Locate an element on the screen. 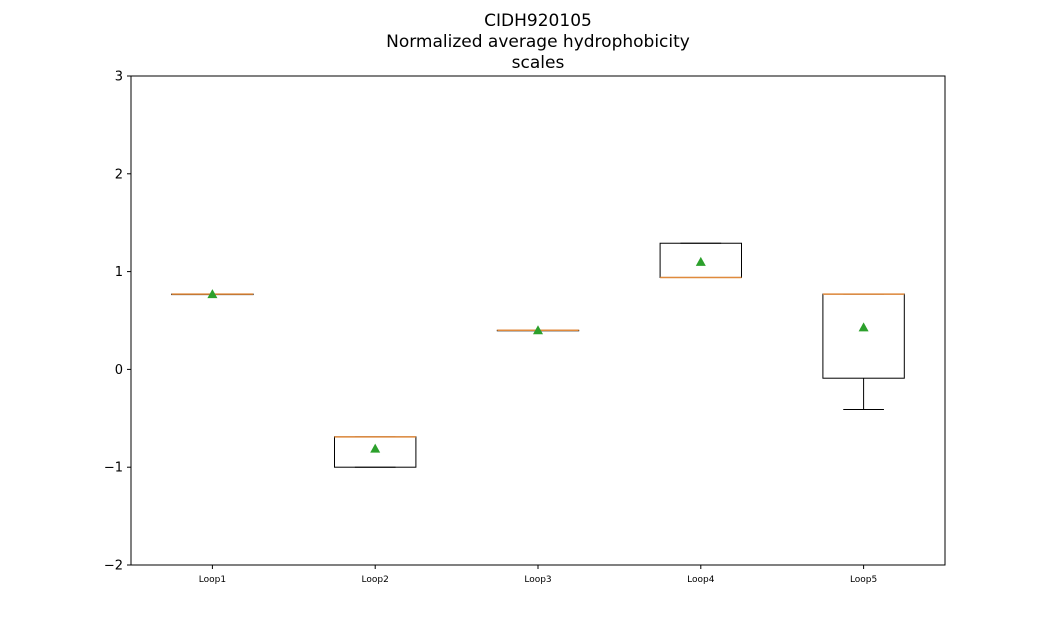  box-loop5 is located at coordinates (863, 351).